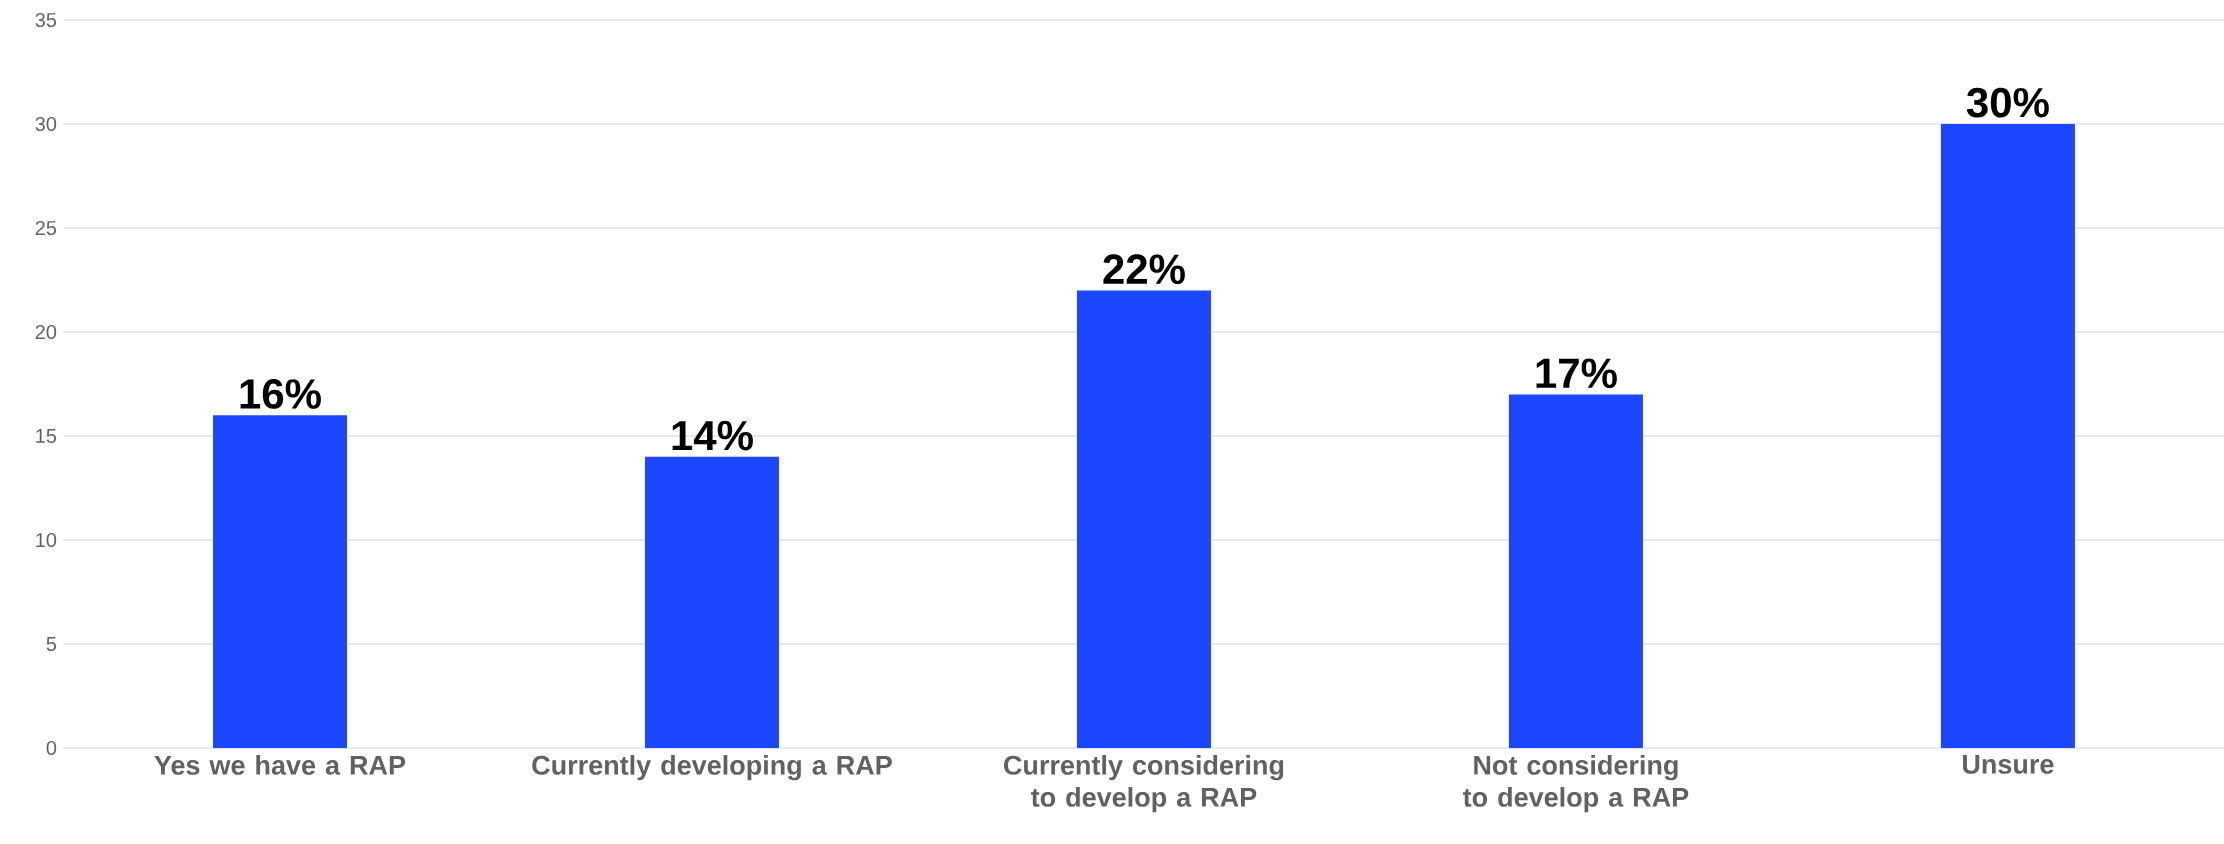 The width and height of the screenshot is (2224, 844). I want to click on y-tick-label: 10, so click(46, 540).